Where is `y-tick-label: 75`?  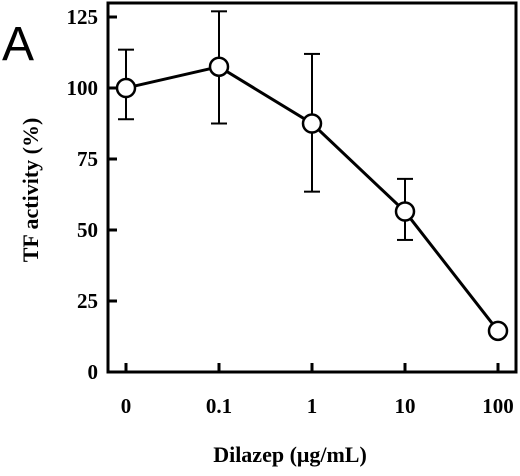
y-tick-label: 75 is located at coordinates (87, 159).